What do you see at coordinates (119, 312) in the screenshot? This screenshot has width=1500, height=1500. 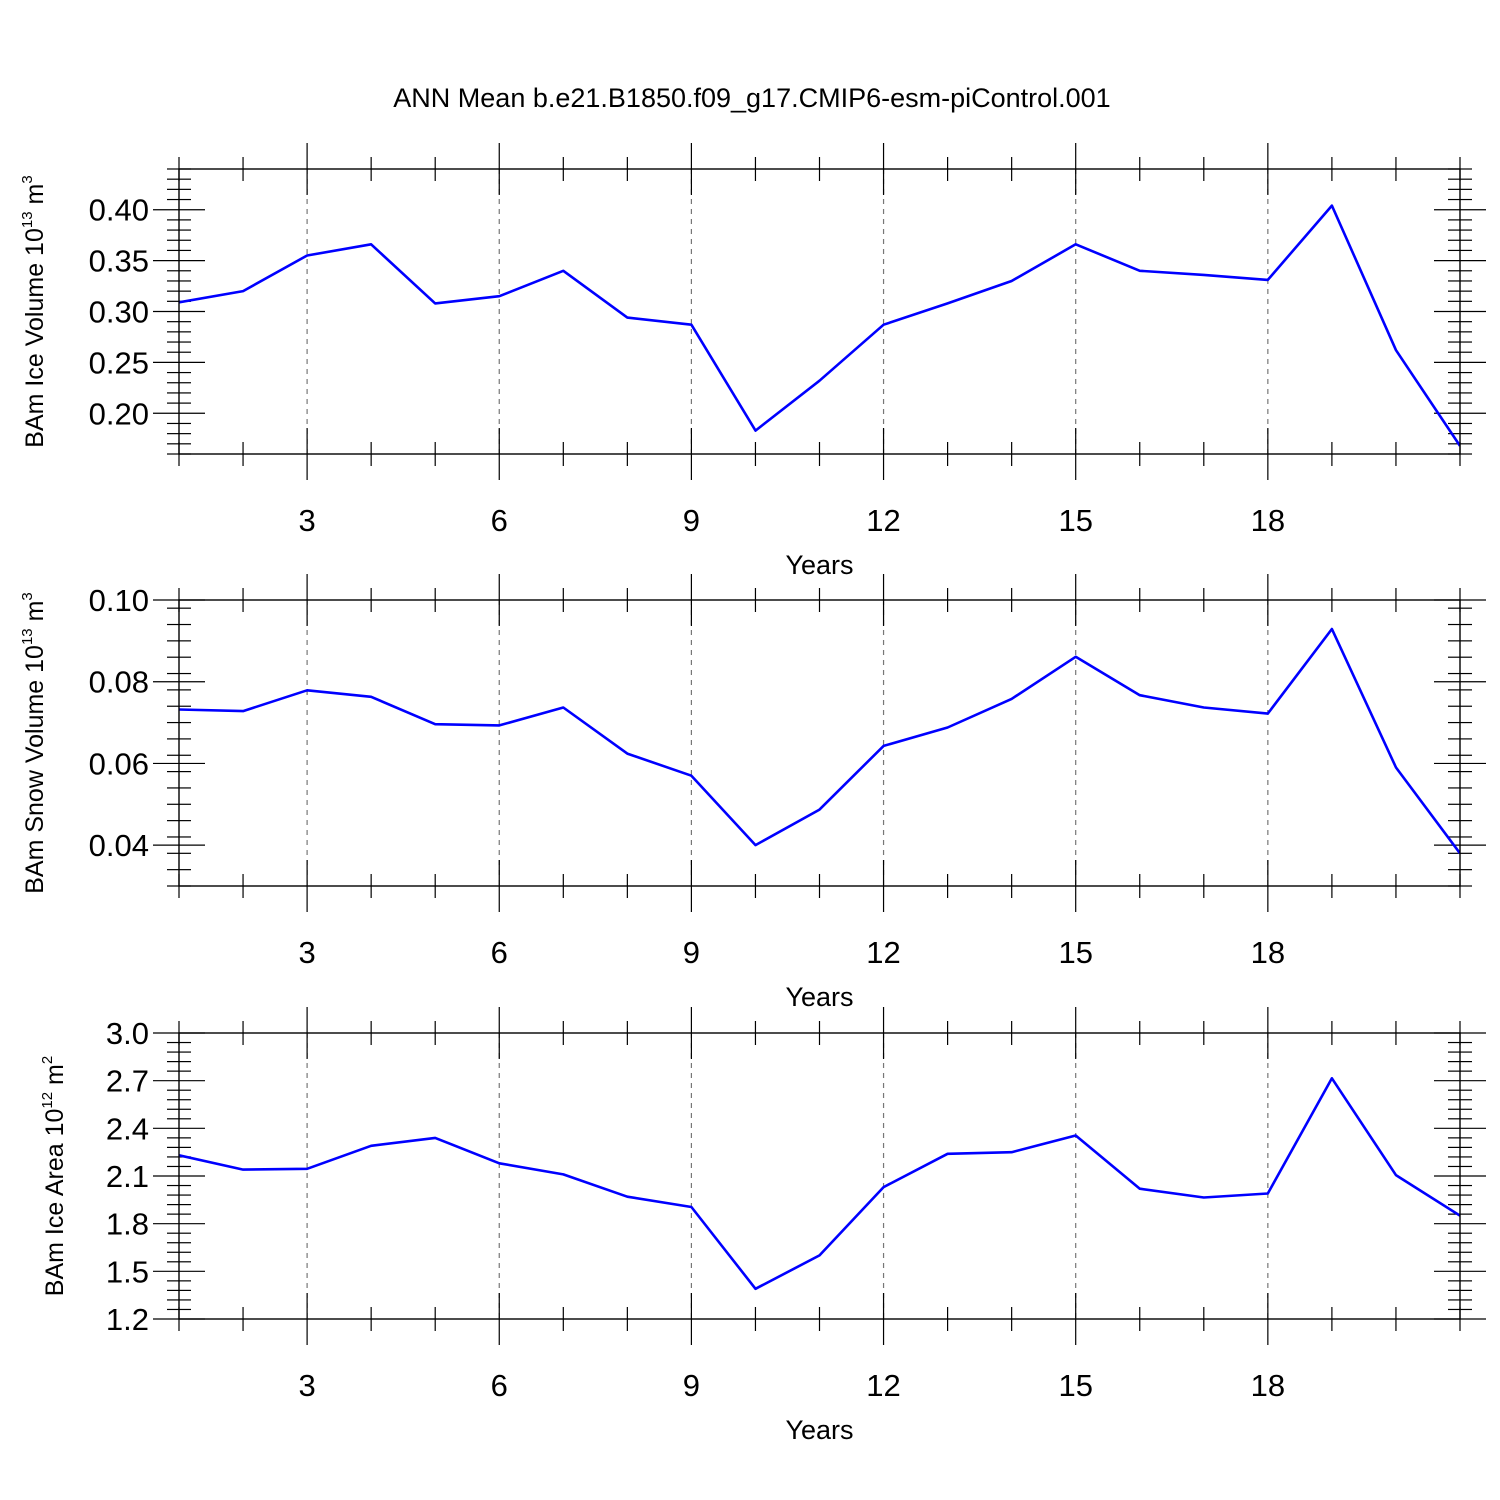 I see `y-tick-label: 0.30` at bounding box center [119, 312].